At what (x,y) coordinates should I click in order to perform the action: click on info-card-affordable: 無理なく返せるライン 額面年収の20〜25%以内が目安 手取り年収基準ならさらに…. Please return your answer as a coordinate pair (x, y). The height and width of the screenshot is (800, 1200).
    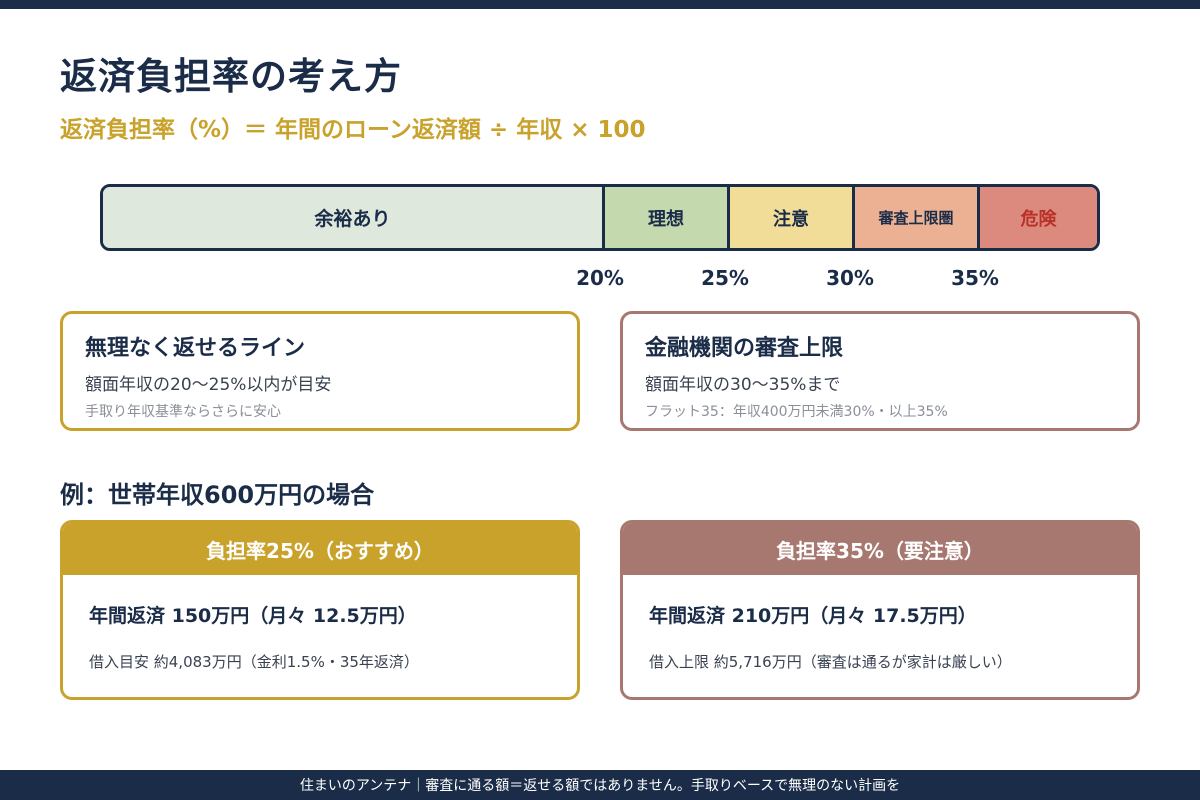
    Looking at the image, I should click on (320, 371).